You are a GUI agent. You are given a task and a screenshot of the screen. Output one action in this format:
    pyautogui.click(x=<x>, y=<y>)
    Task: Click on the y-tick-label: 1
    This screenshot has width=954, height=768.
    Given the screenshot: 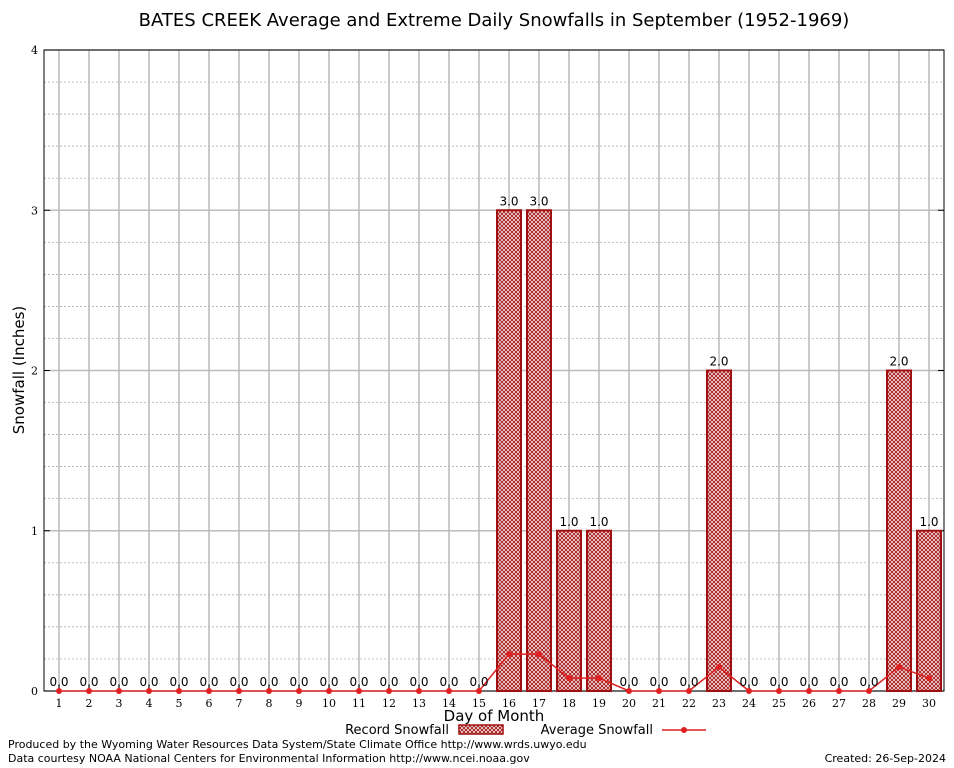 What is the action you would take?
    pyautogui.click(x=34, y=531)
    